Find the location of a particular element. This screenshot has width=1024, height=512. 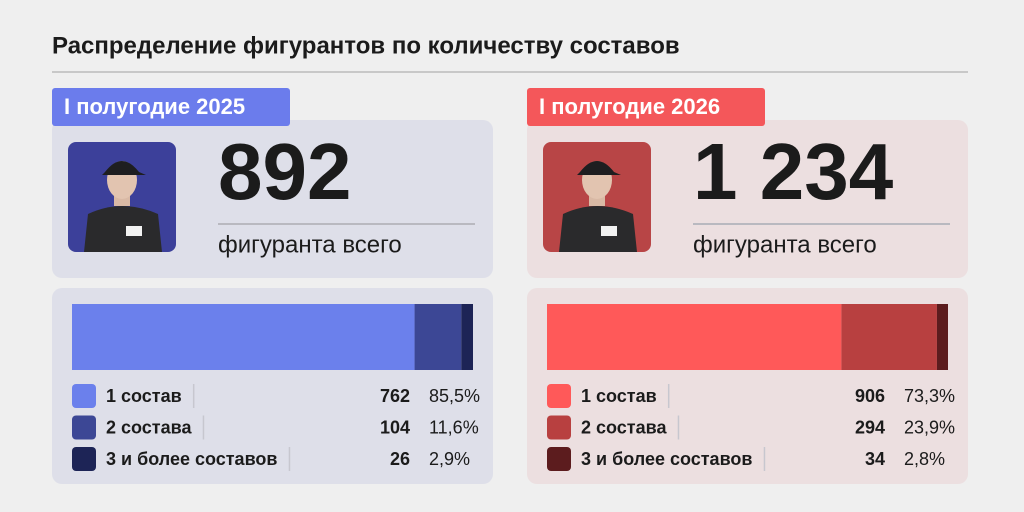

legend-share: 85,5% is located at coordinates (454, 396).